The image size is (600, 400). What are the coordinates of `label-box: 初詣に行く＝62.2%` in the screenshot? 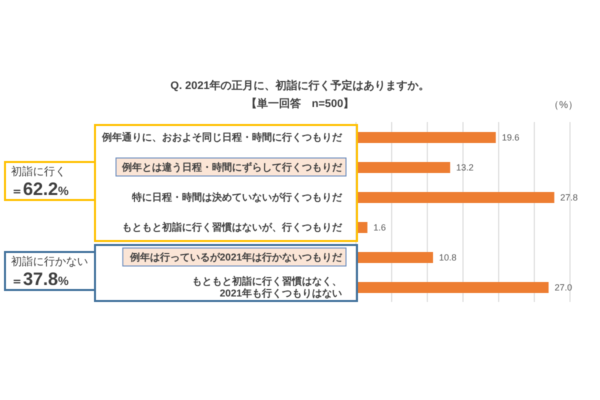 It's located at (50, 181).